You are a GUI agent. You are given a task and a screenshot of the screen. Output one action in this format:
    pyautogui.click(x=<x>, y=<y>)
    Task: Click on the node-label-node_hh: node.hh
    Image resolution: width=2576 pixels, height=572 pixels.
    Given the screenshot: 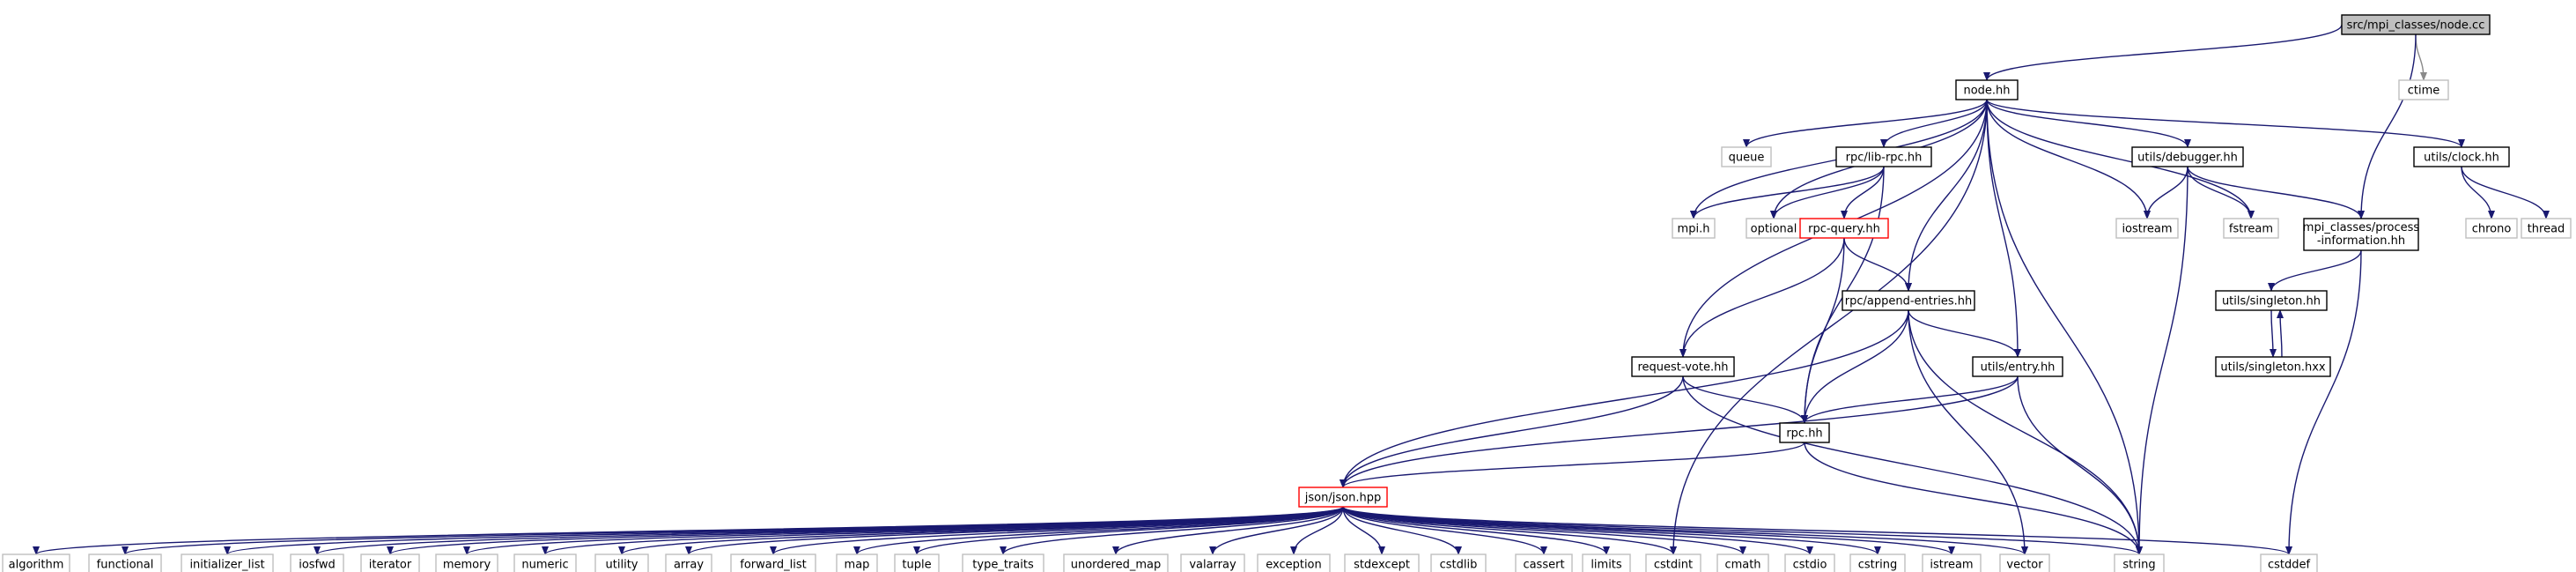 What is the action you would take?
    pyautogui.click(x=1986, y=91)
    